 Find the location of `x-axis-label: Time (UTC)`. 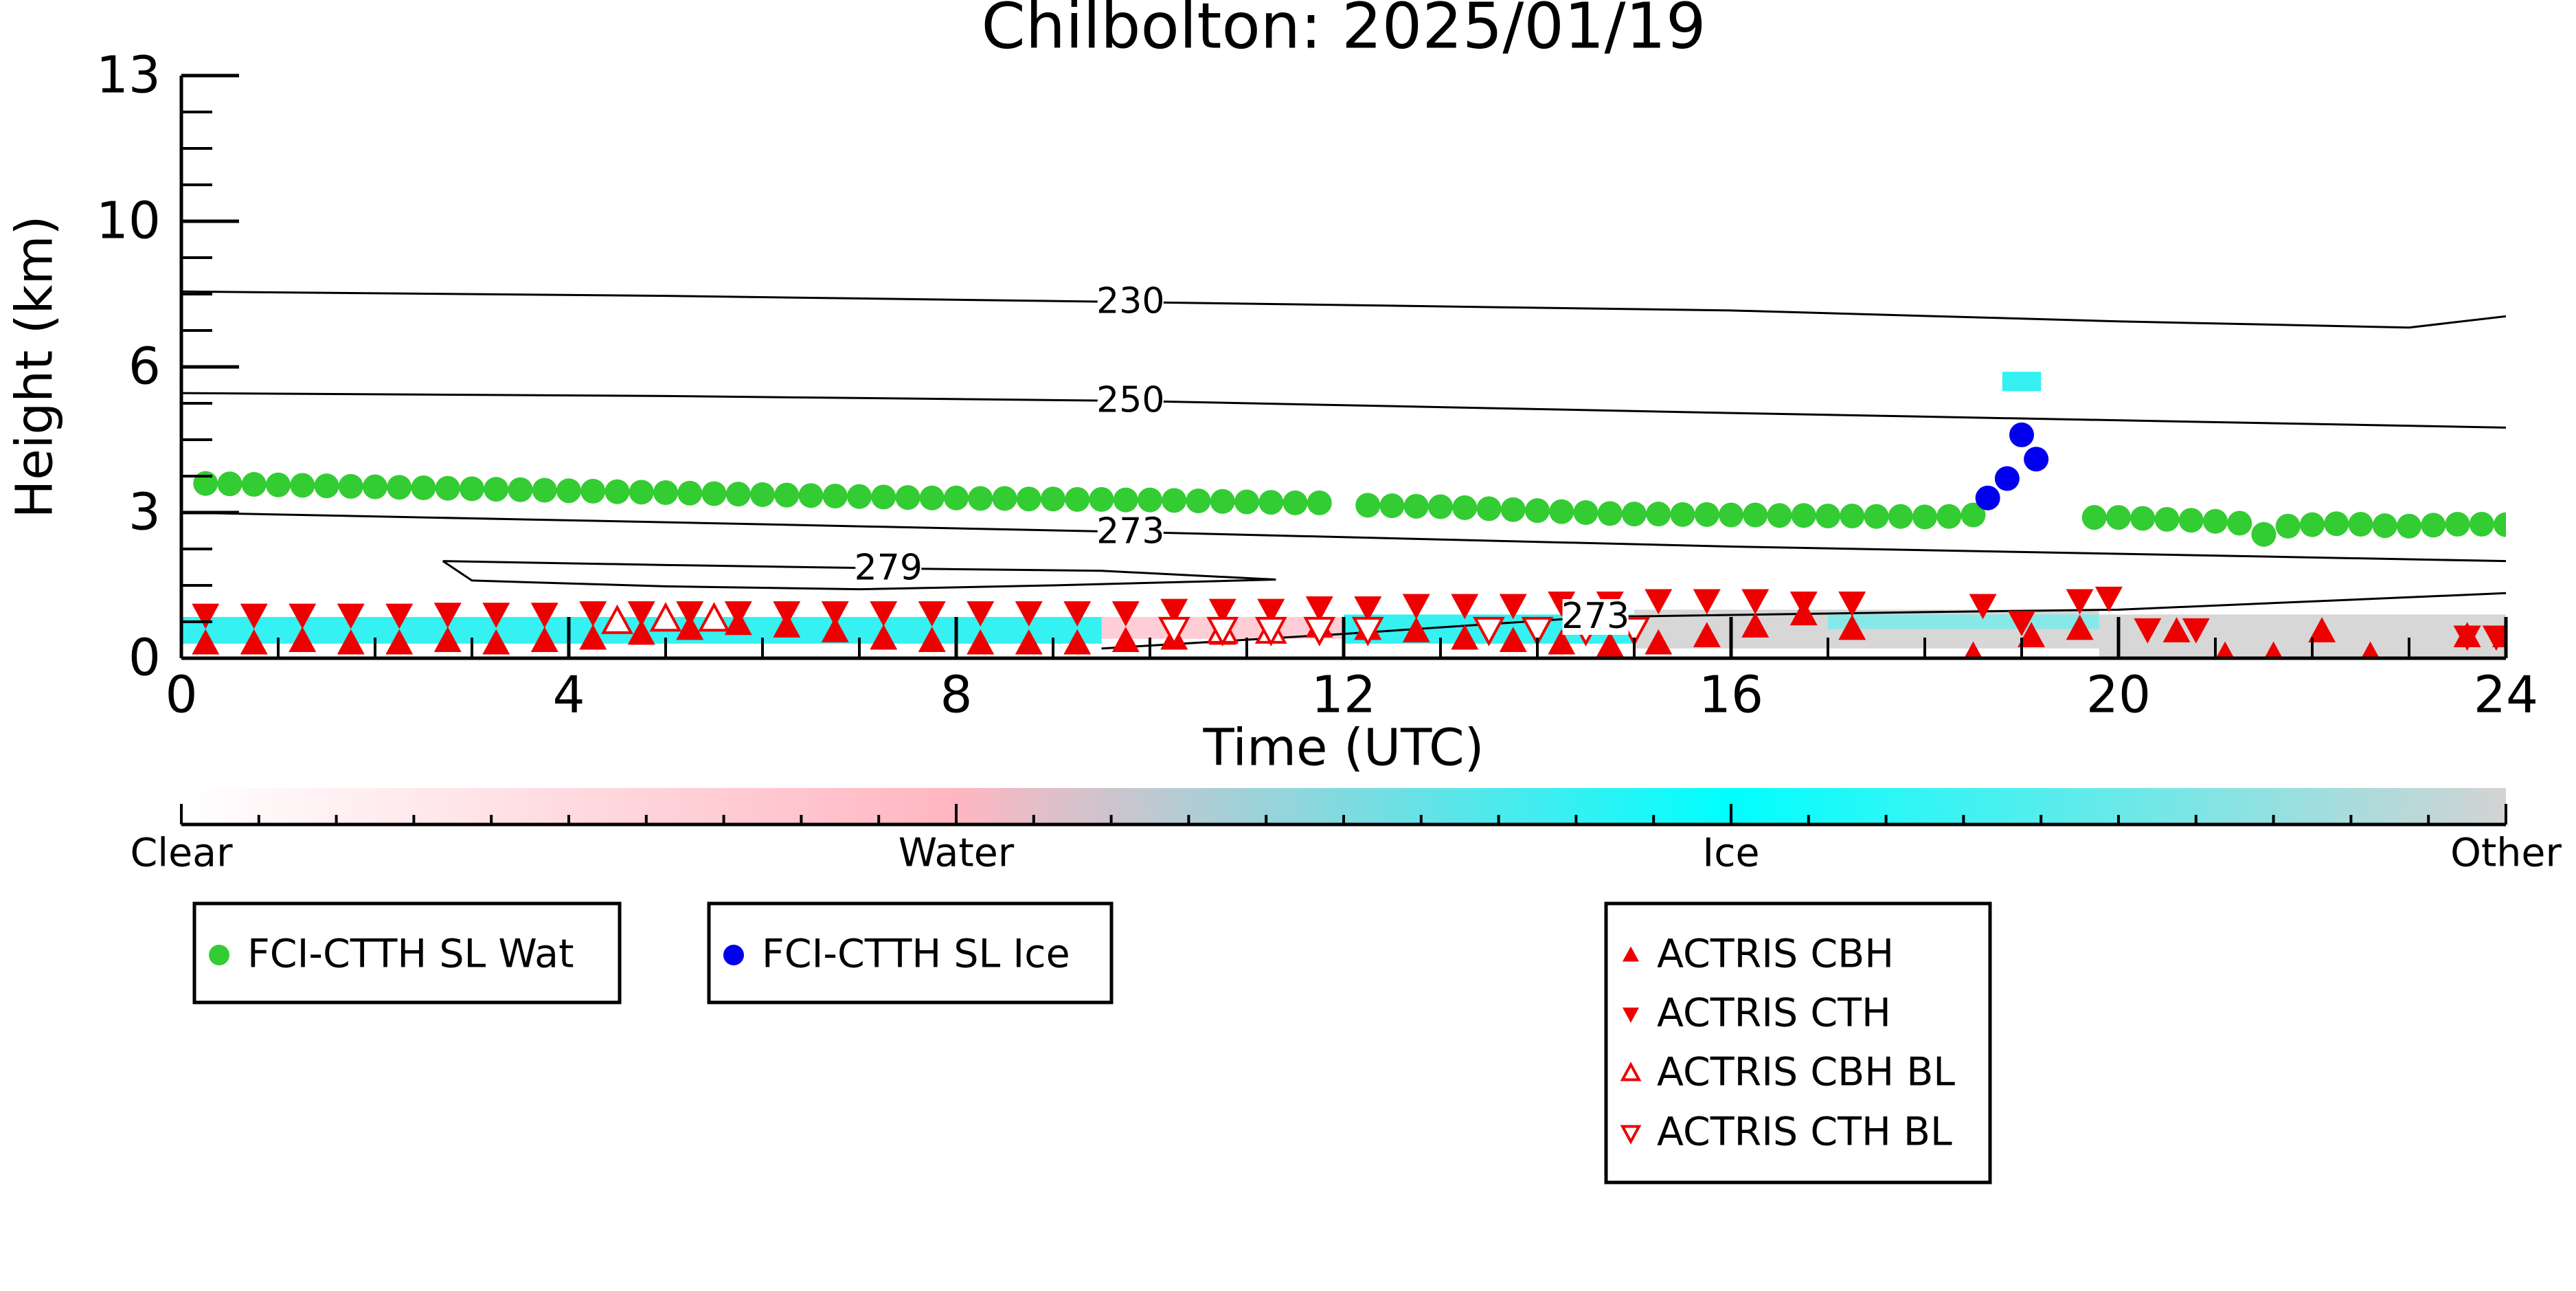

x-axis-label: Time (UTC) is located at coordinates (1343, 748).